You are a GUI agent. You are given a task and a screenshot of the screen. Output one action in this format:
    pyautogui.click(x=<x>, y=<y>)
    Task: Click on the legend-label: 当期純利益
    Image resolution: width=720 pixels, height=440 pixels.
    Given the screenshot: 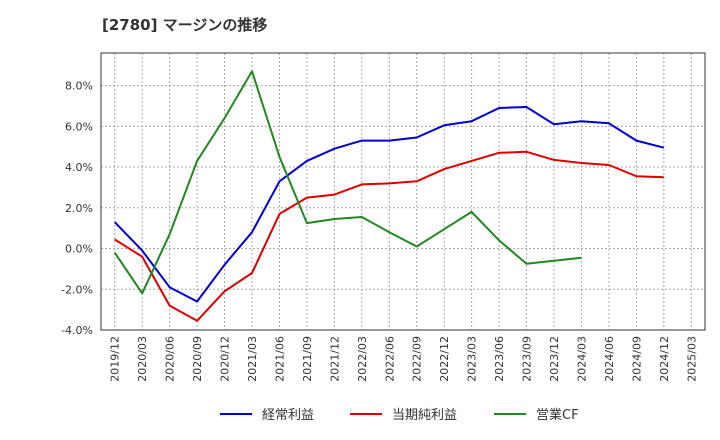 What is the action you would take?
    pyautogui.click(x=424, y=415)
    